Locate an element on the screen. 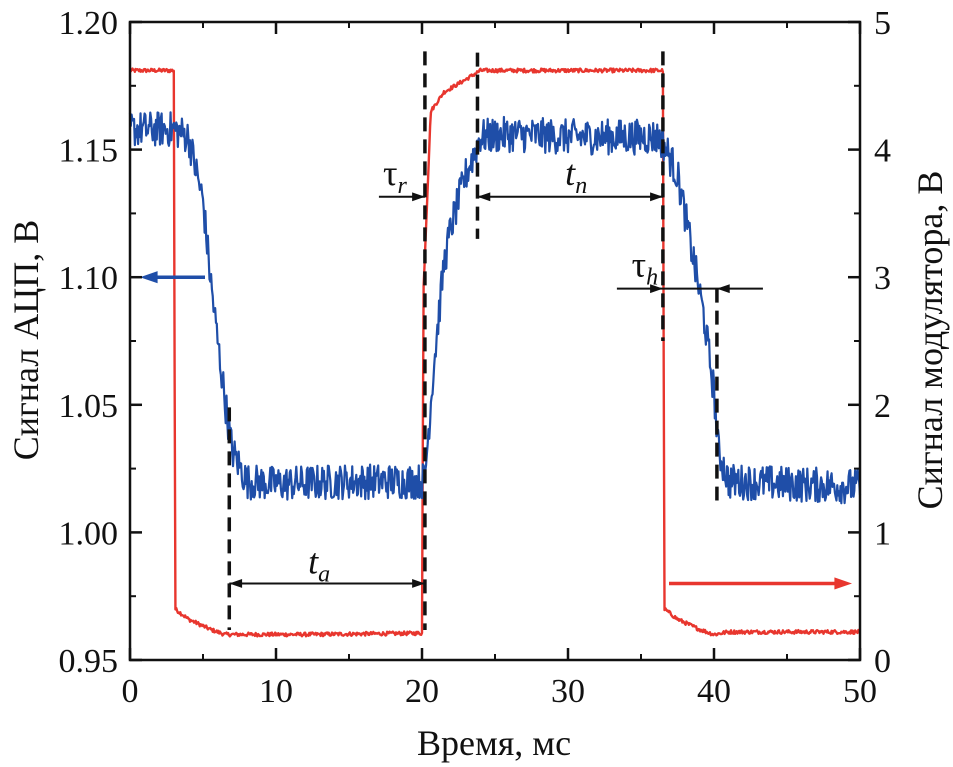  x-tick-label: 40 is located at coordinates (714, 691).